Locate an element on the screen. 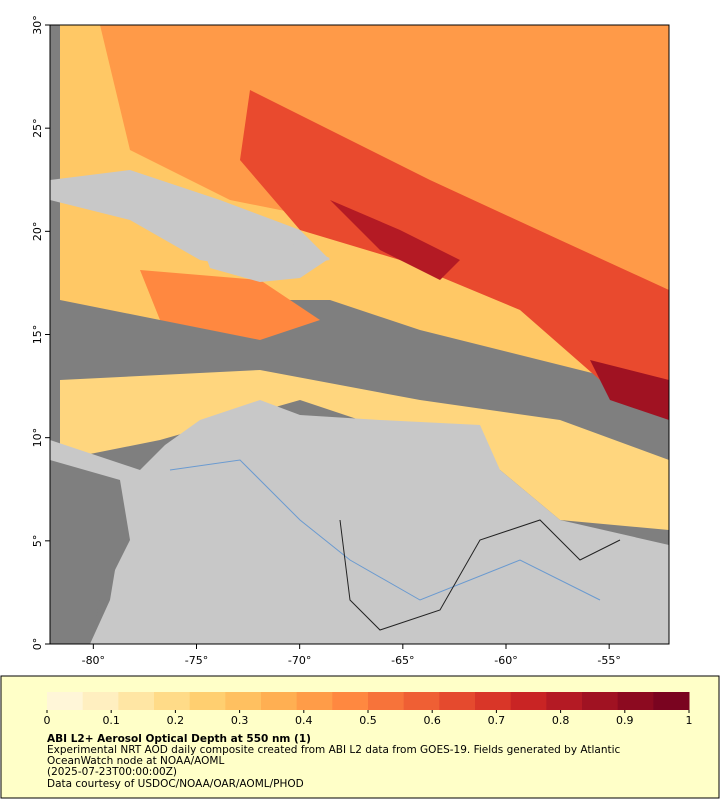 Image resolution: width=720 pixels, height=804 pixels. y-tick-label: 0° is located at coordinates (37, 644).